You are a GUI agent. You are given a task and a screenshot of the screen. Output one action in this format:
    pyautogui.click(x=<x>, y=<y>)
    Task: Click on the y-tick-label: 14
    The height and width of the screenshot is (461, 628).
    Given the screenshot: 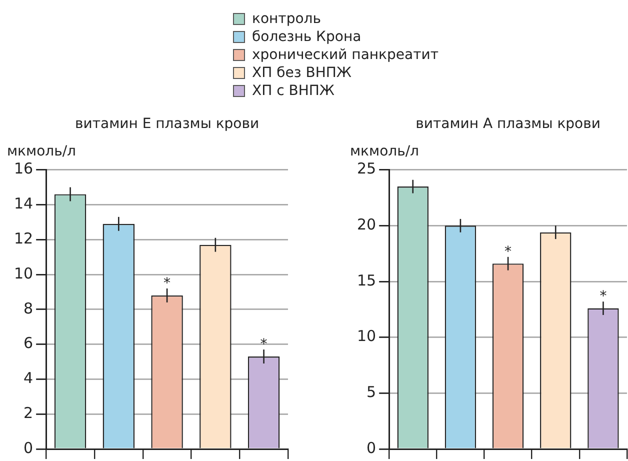 What is the action you would take?
    pyautogui.click(x=24, y=203)
    